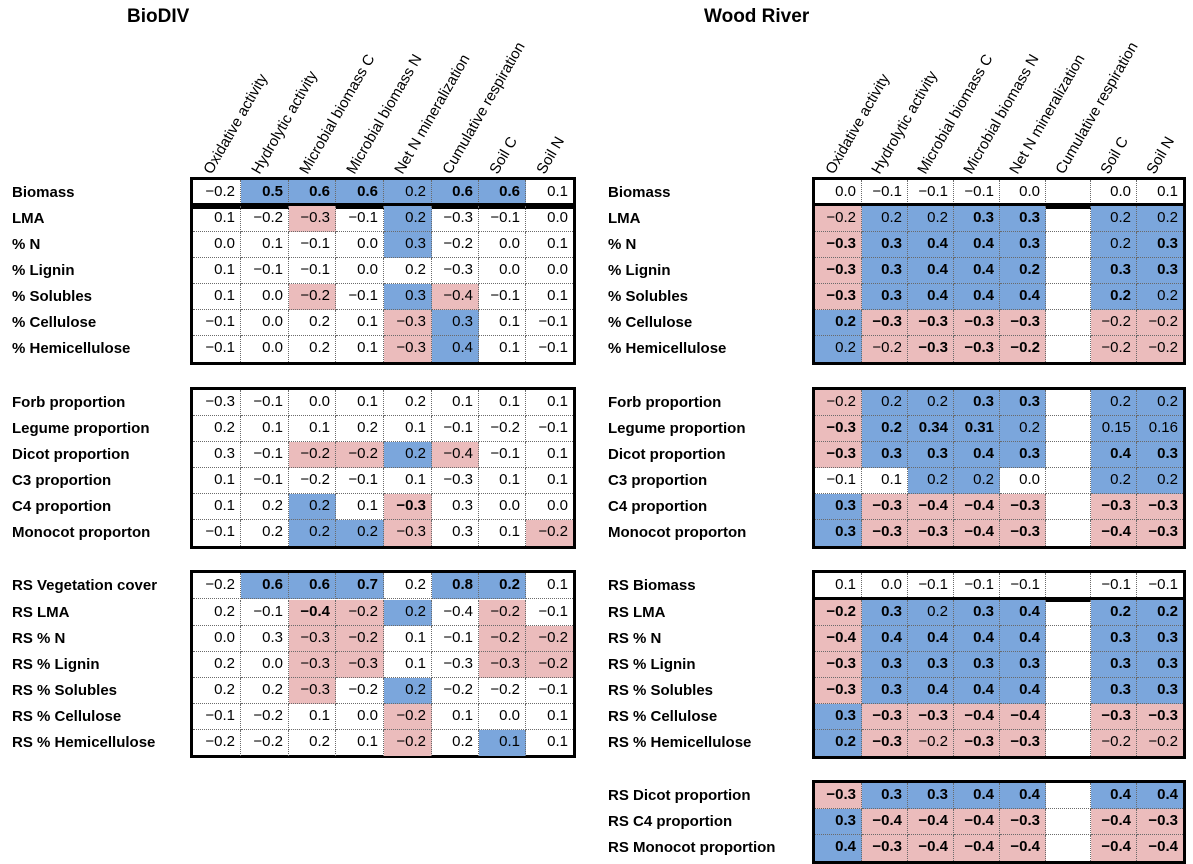 Image resolution: width=1193 pixels, height=864 pixels. Describe the element at coordinates (265, 193) in the screenshot. I see `heatmap-cell: 0.5` at that location.